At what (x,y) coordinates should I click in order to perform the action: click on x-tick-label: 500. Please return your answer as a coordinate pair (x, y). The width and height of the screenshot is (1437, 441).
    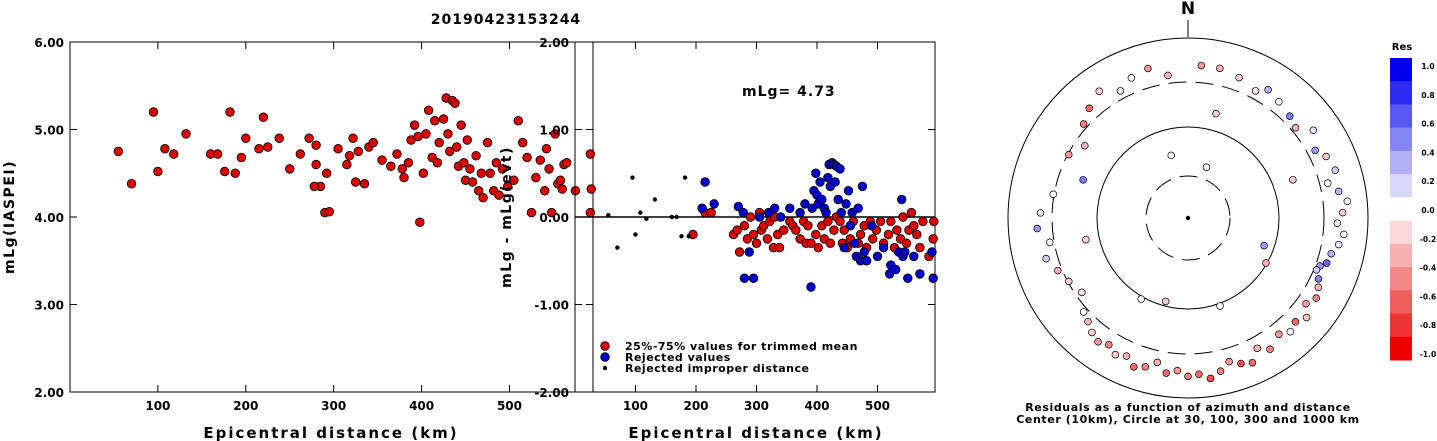
    Looking at the image, I should click on (877, 406).